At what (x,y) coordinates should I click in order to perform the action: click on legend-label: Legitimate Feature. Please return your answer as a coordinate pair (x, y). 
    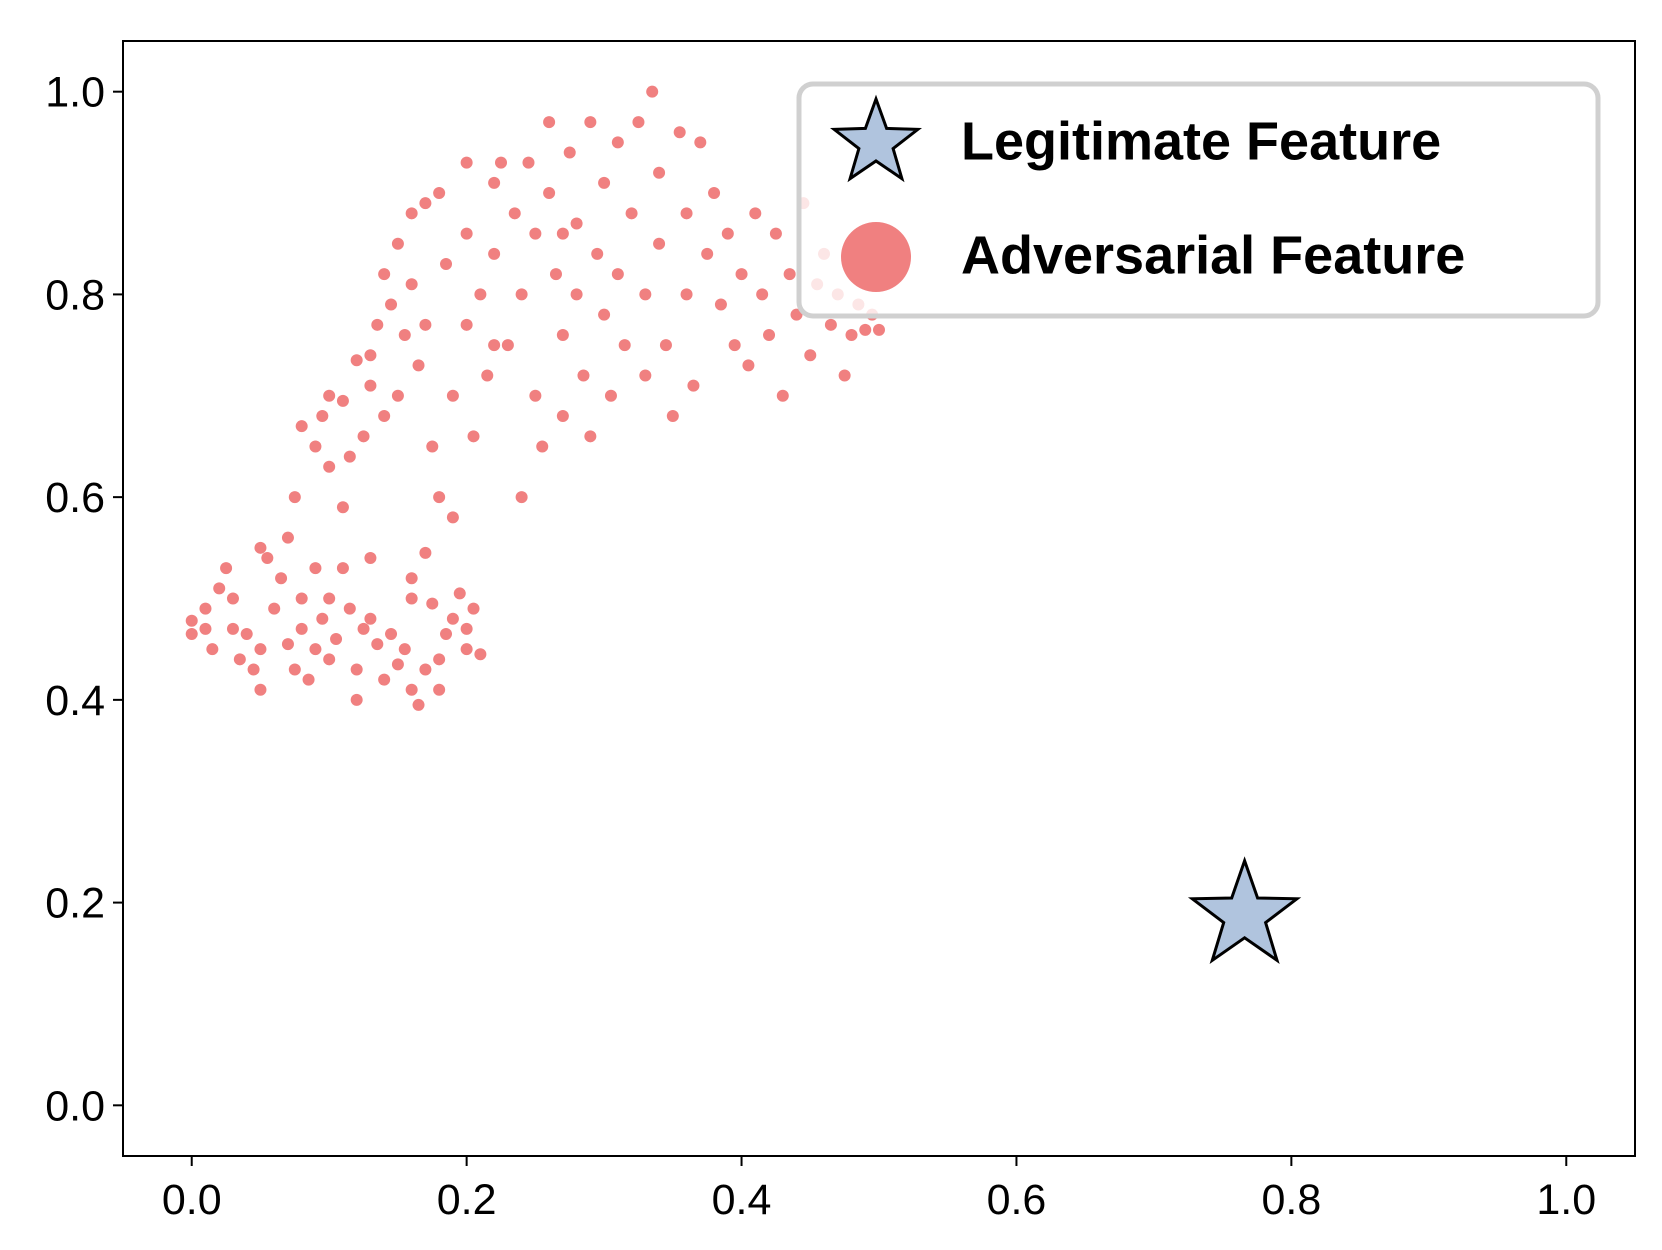
    Looking at the image, I should click on (1201, 141).